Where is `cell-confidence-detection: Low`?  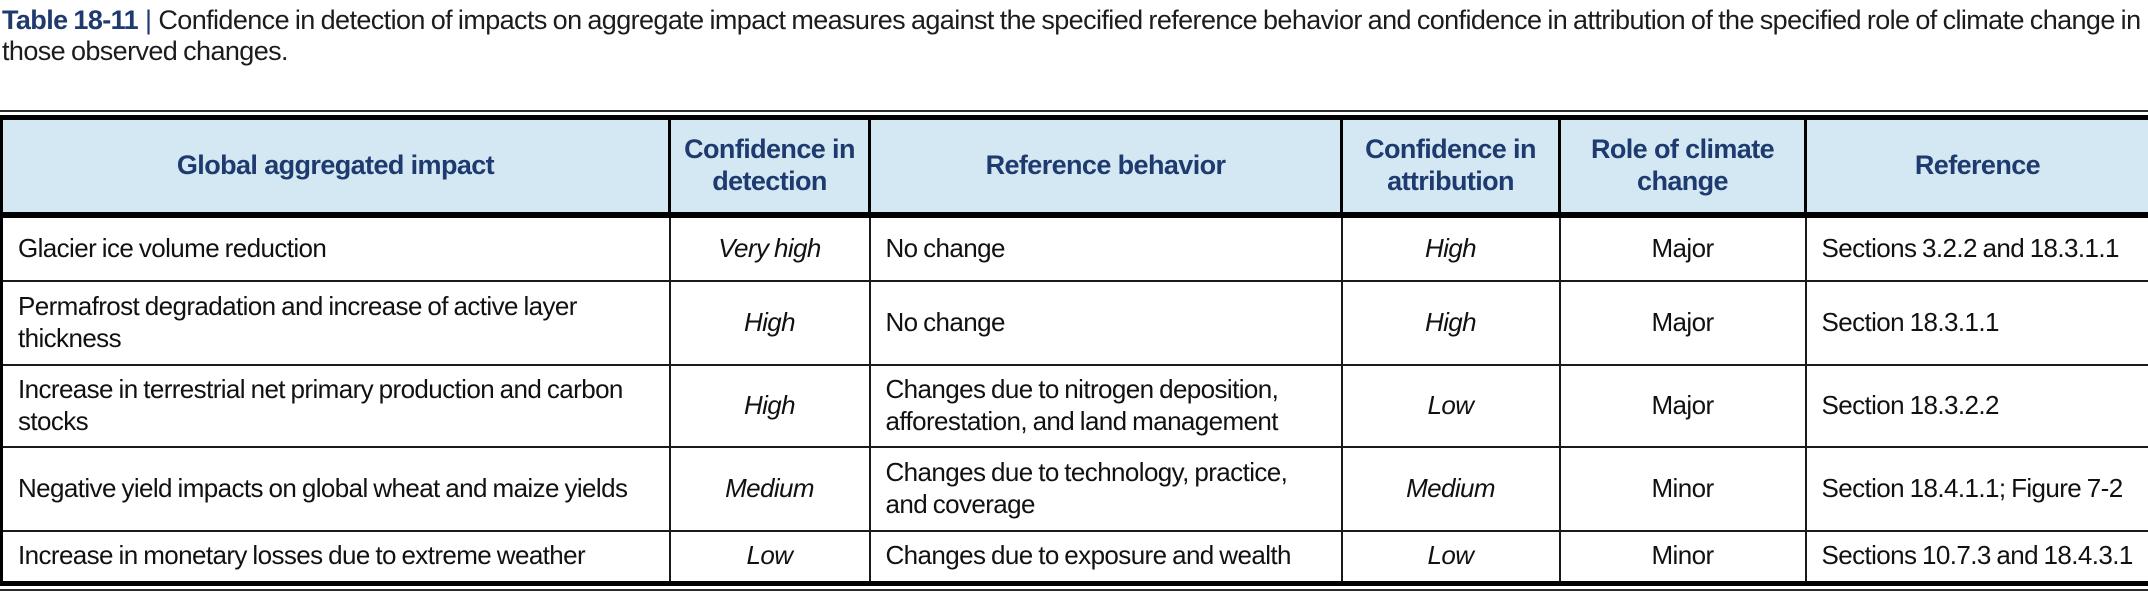
cell-confidence-detection: Low is located at coordinates (769, 556).